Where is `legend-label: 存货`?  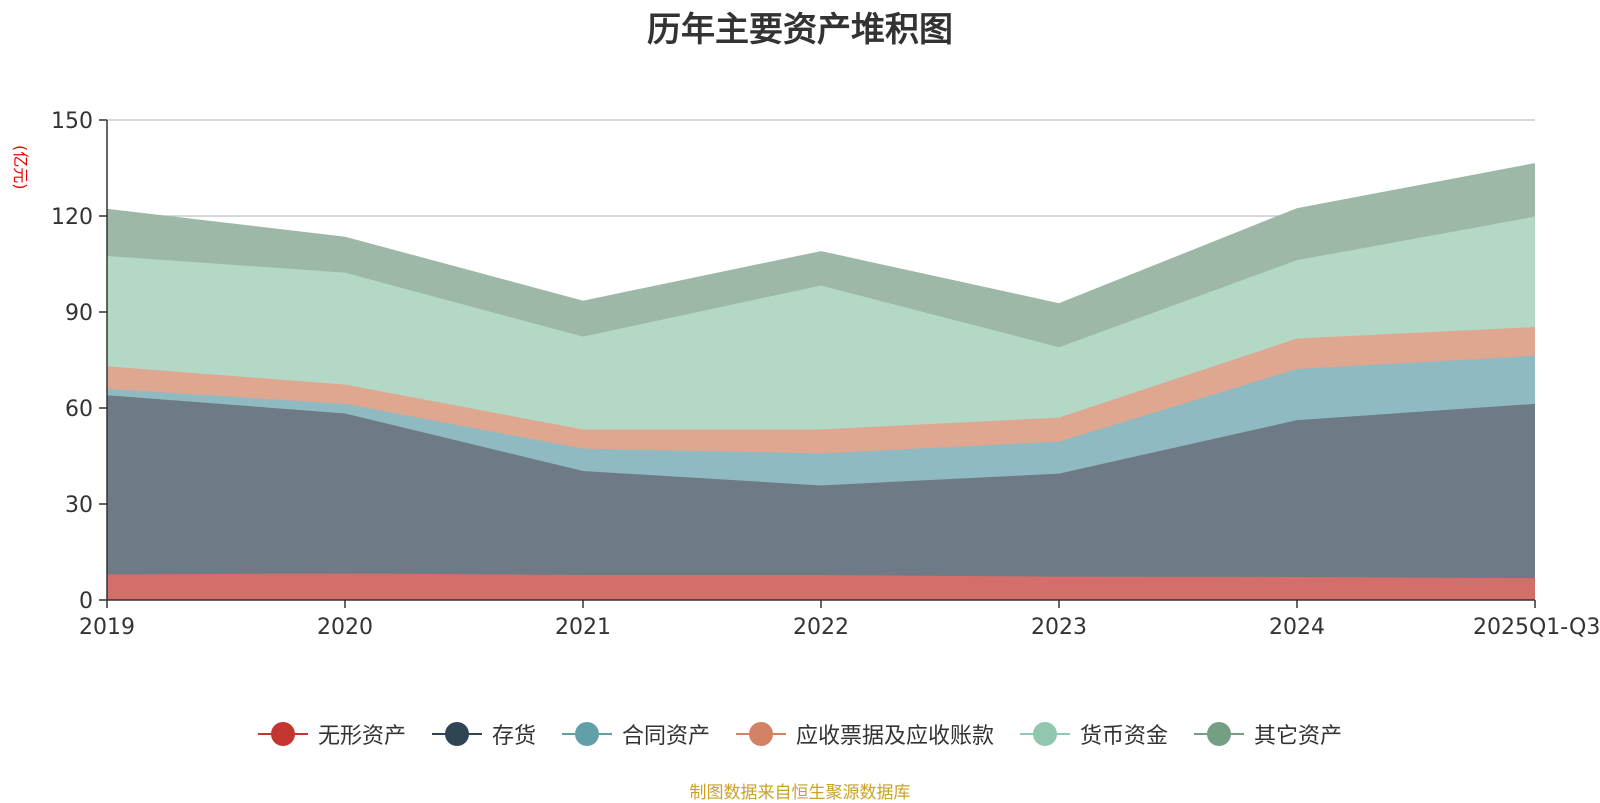 legend-label: 存货 is located at coordinates (513, 736).